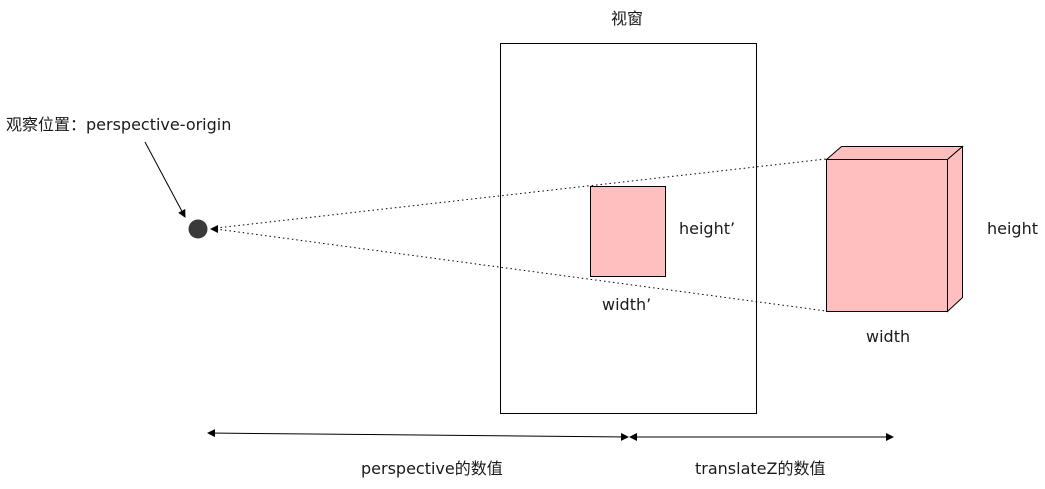  I want to click on convergence-arrowhead, so click(214, 229).